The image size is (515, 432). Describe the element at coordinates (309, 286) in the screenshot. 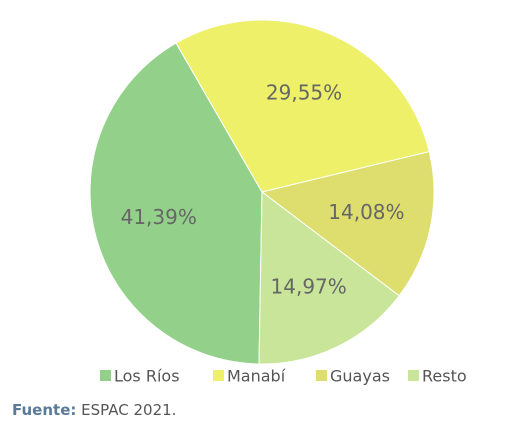

I see `data-label: 14,97%` at that location.